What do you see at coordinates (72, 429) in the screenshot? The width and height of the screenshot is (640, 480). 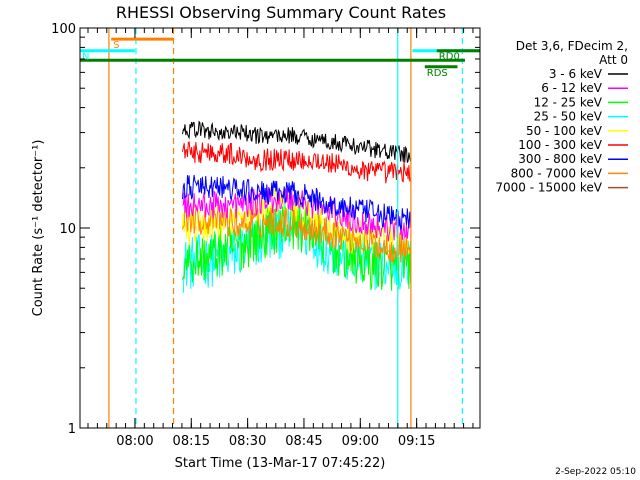 I see `y-tick-label-1: 1` at bounding box center [72, 429].